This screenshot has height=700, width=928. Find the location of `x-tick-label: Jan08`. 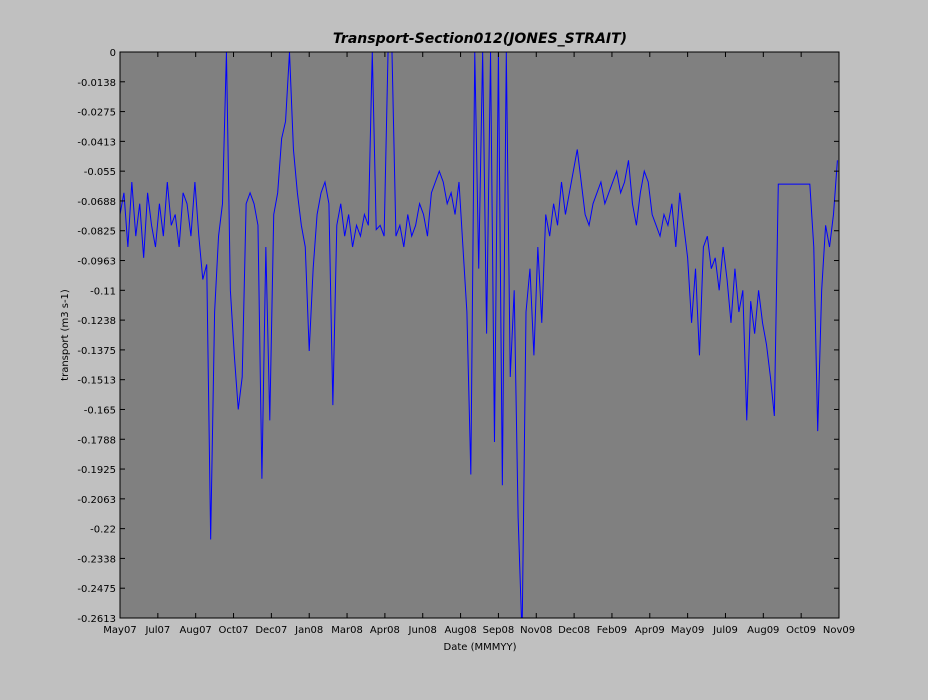

x-tick-label: Jan08 is located at coordinates (308, 630).